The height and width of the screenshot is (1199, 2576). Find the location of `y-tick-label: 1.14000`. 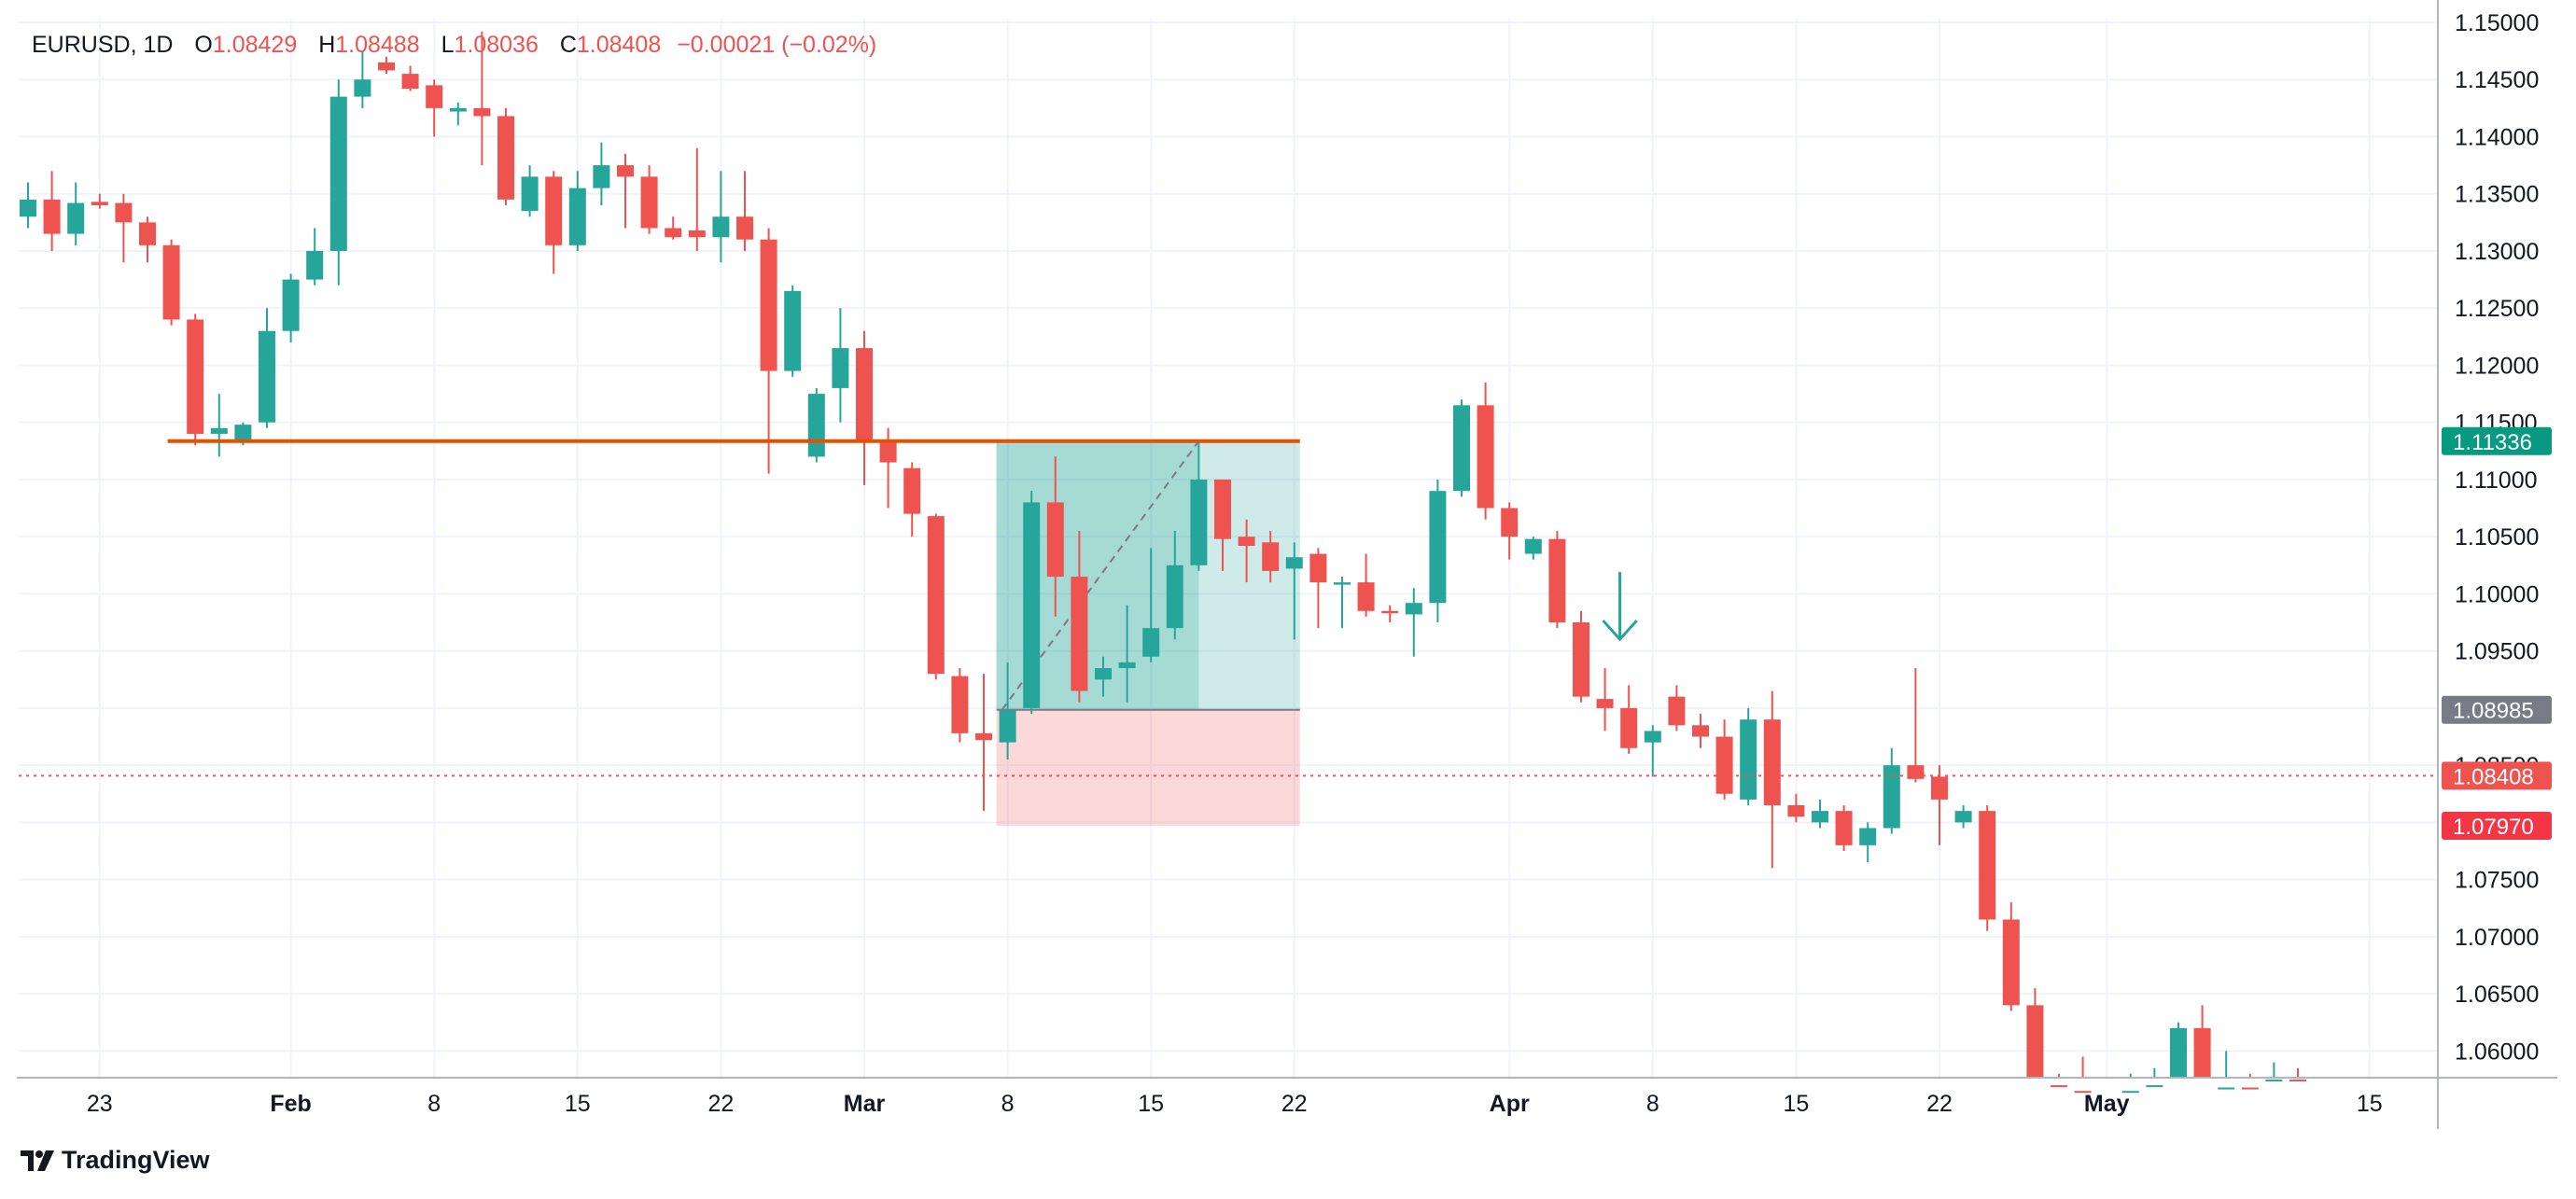

y-tick-label: 1.14000 is located at coordinates (2497, 137).